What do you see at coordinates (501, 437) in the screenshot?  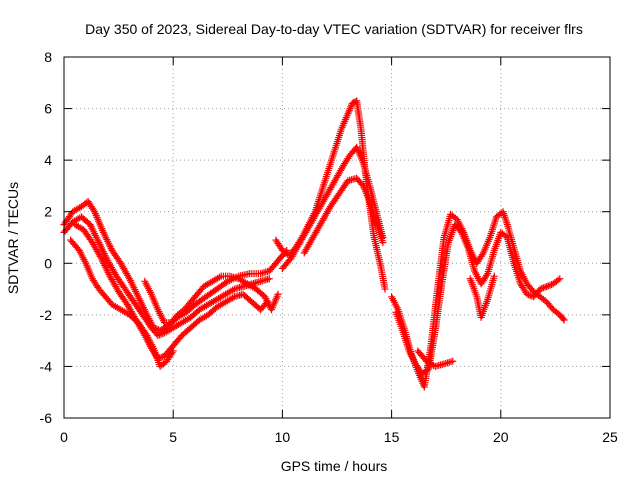 I see `x-tick-label: 20` at bounding box center [501, 437].